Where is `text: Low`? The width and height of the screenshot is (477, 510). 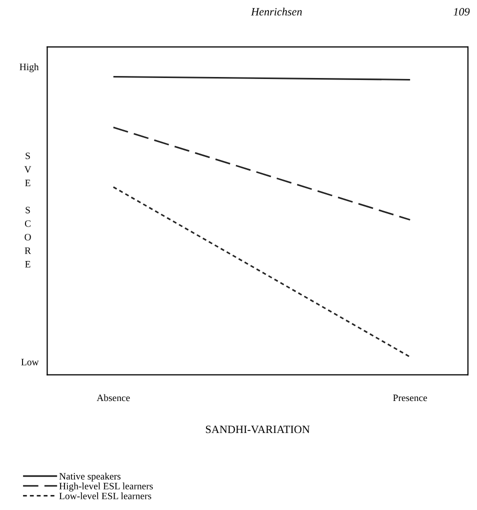 text: Low is located at coordinates (30, 362).